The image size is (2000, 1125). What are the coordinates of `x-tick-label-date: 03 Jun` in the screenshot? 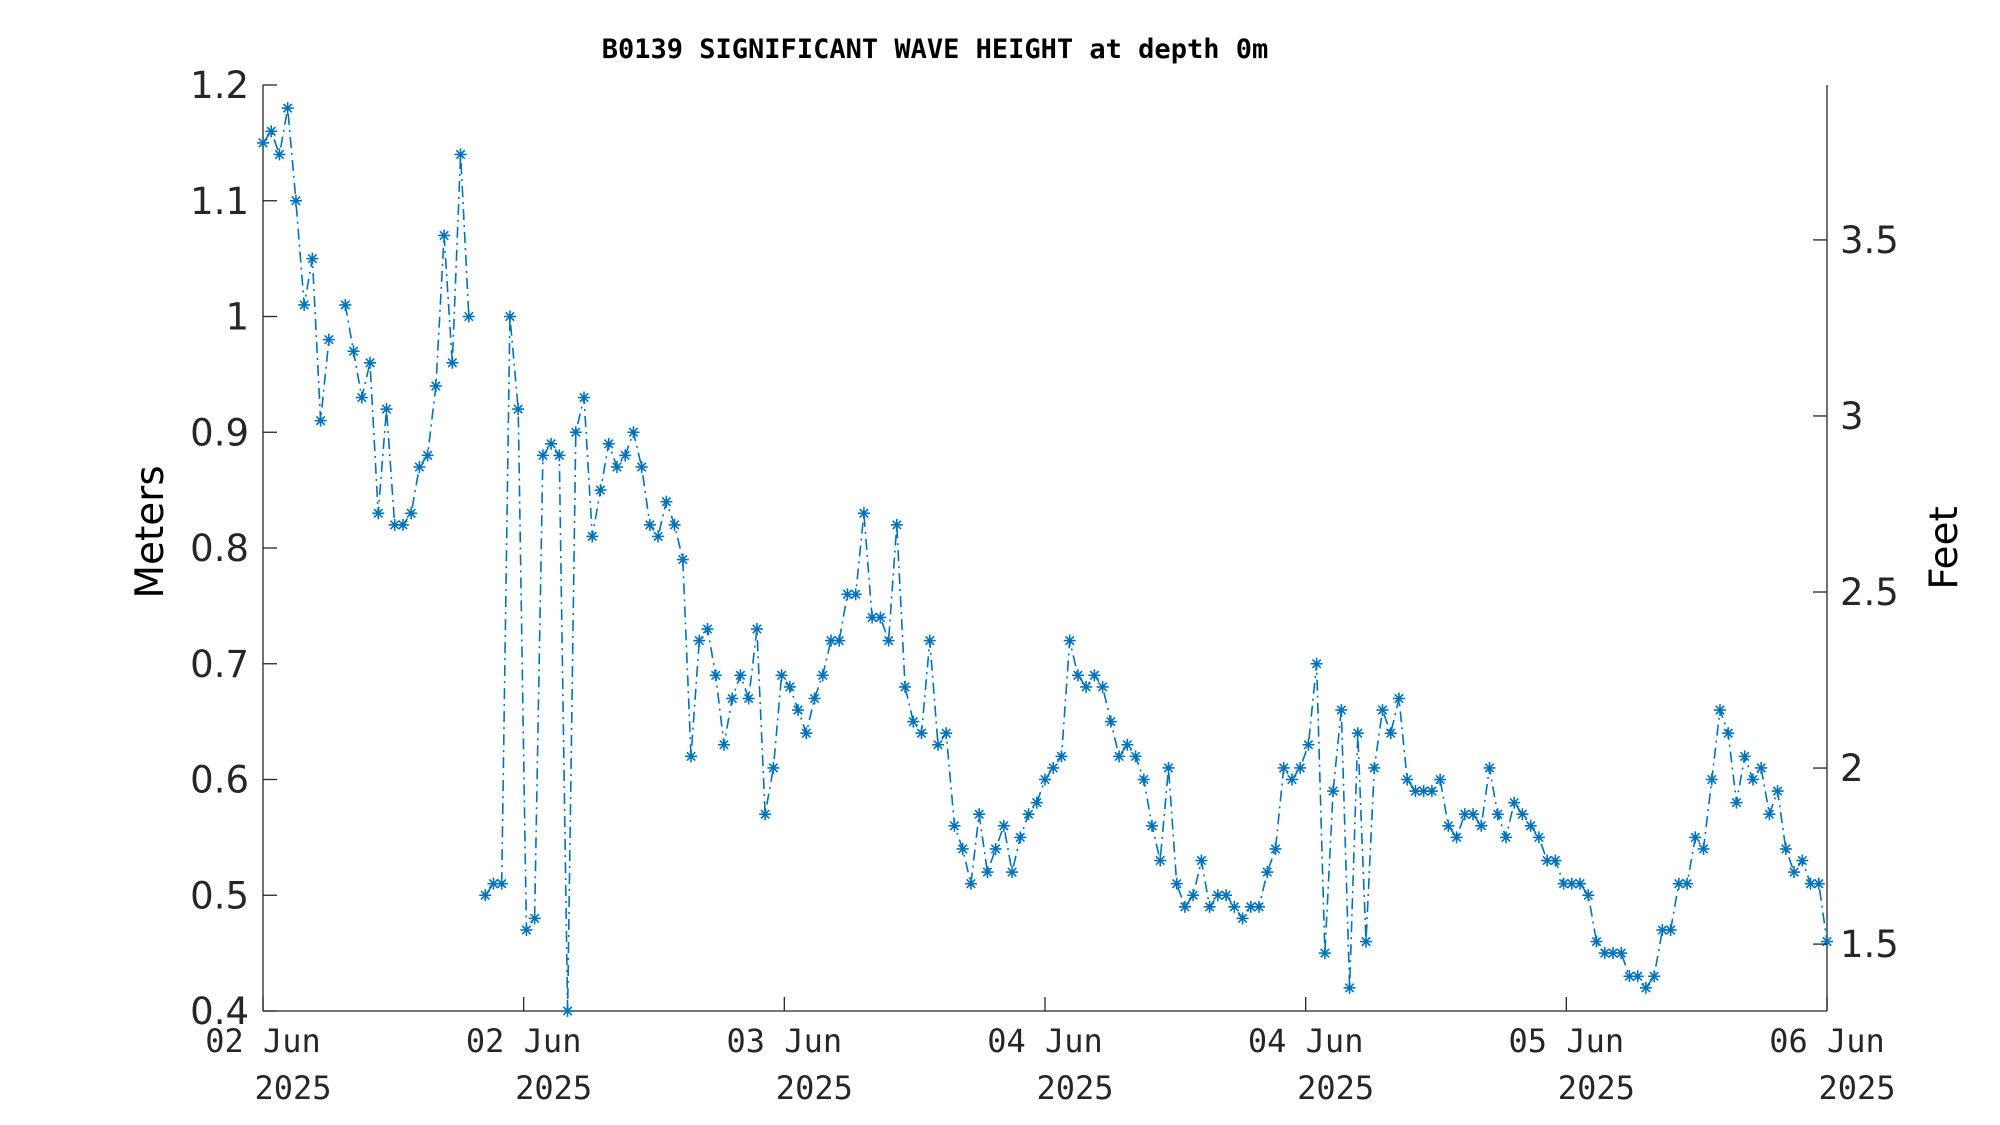 It's located at (785, 1041).